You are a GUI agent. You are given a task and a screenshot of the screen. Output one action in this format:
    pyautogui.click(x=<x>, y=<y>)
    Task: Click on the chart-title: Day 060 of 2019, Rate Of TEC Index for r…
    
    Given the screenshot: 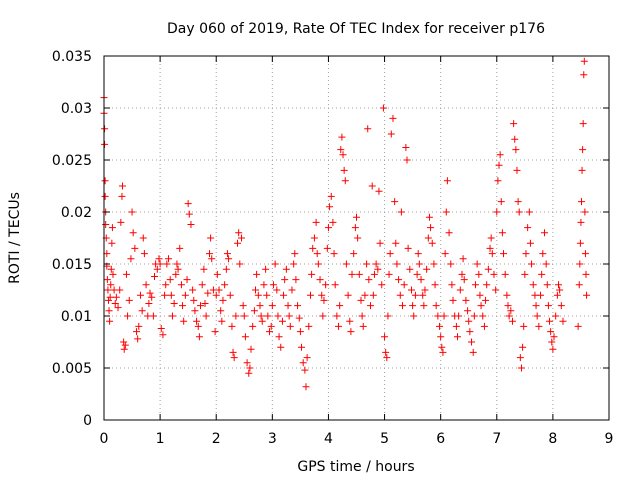 What is the action you would take?
    pyautogui.click(x=356, y=29)
    